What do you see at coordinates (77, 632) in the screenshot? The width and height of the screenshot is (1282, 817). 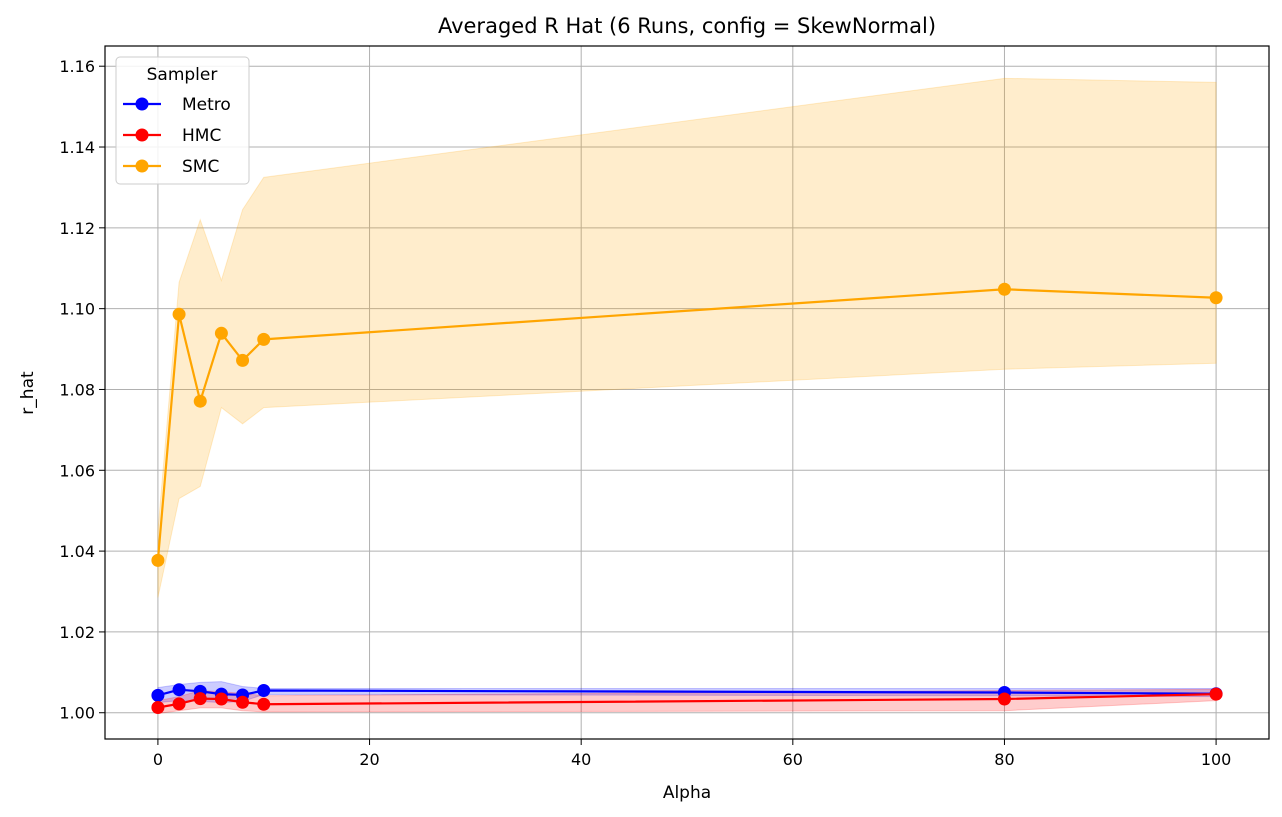 I see `y-tick-label: 1.02` at bounding box center [77, 632].